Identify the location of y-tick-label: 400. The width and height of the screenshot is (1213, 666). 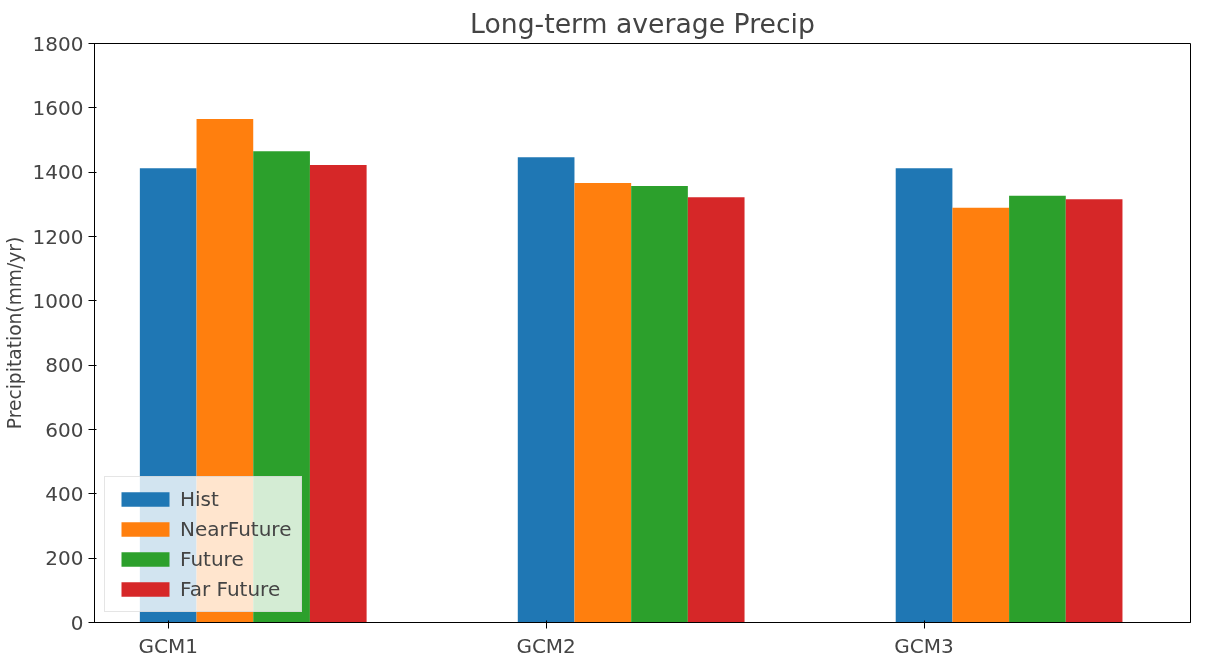
(64, 493).